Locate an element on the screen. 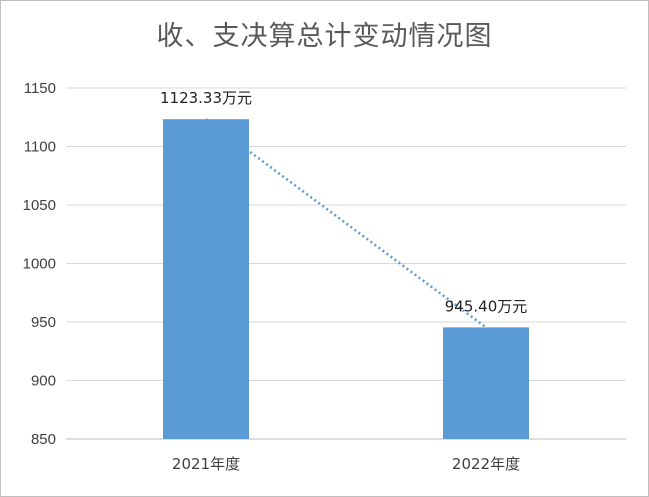 The width and height of the screenshot is (649, 497). y-tick-labels: 850 900 950 1000 1050 1100 1150 is located at coordinates (39, 264).